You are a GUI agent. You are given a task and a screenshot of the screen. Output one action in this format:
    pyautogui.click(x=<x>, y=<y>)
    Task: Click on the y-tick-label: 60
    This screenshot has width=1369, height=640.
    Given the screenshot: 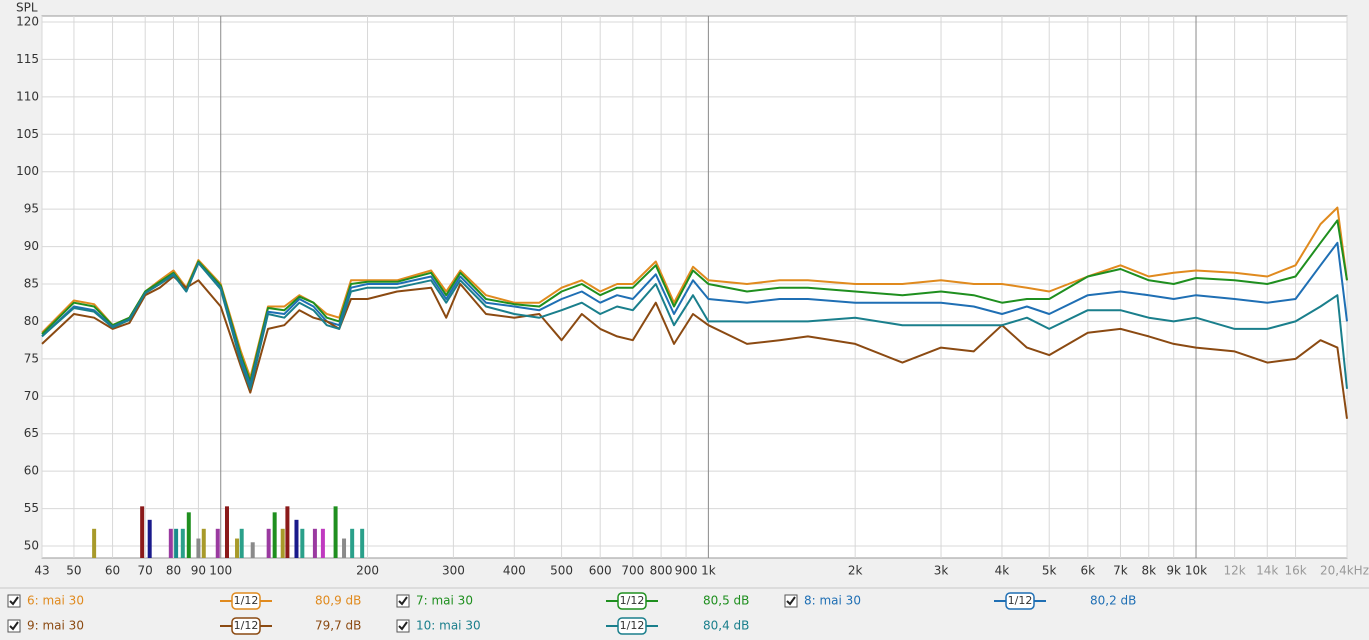 What is the action you would take?
    pyautogui.click(x=31, y=471)
    